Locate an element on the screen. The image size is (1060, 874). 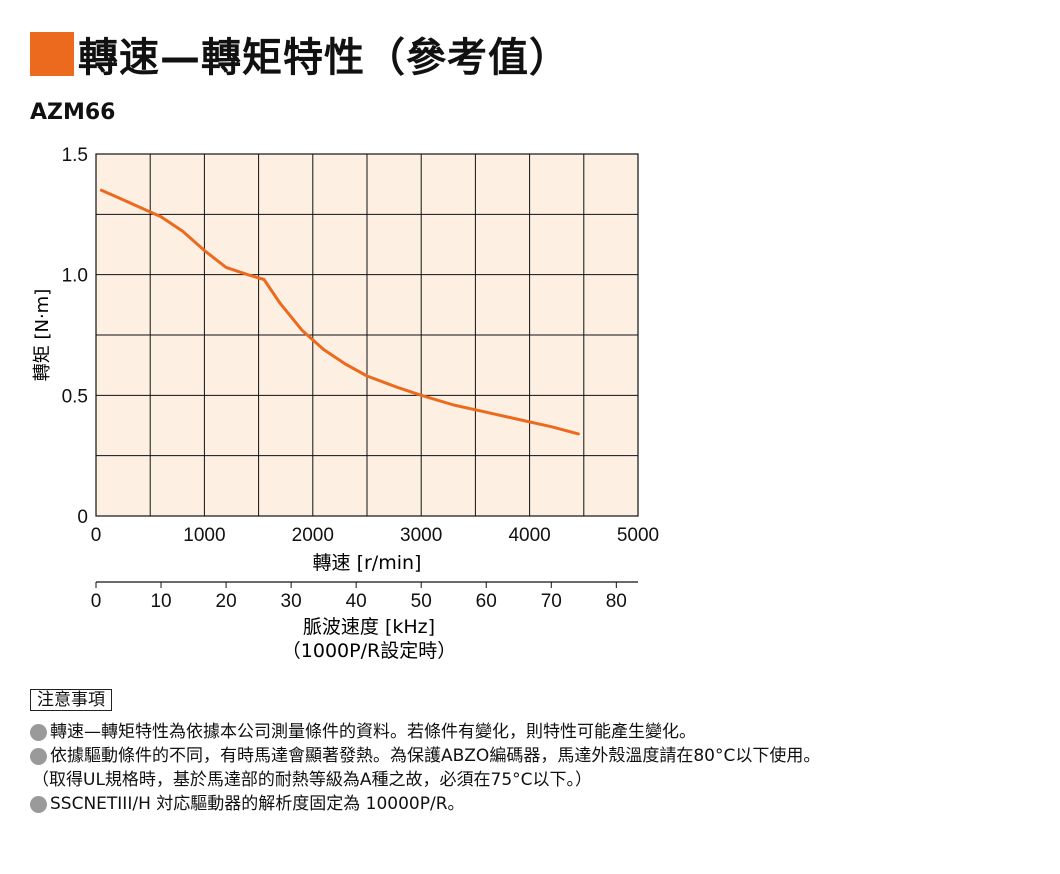
page-title: 轉速—轉矩特性（參考值） is located at coordinates (300, 55).